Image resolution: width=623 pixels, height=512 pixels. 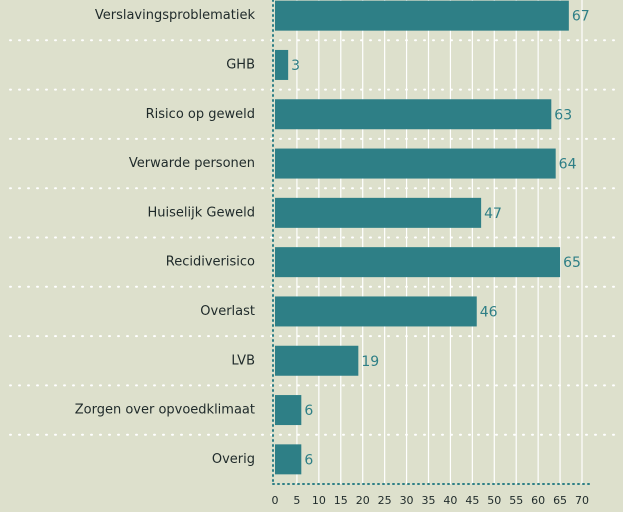 What do you see at coordinates (493, 214) in the screenshot?
I see `value-label: 47` at bounding box center [493, 214].